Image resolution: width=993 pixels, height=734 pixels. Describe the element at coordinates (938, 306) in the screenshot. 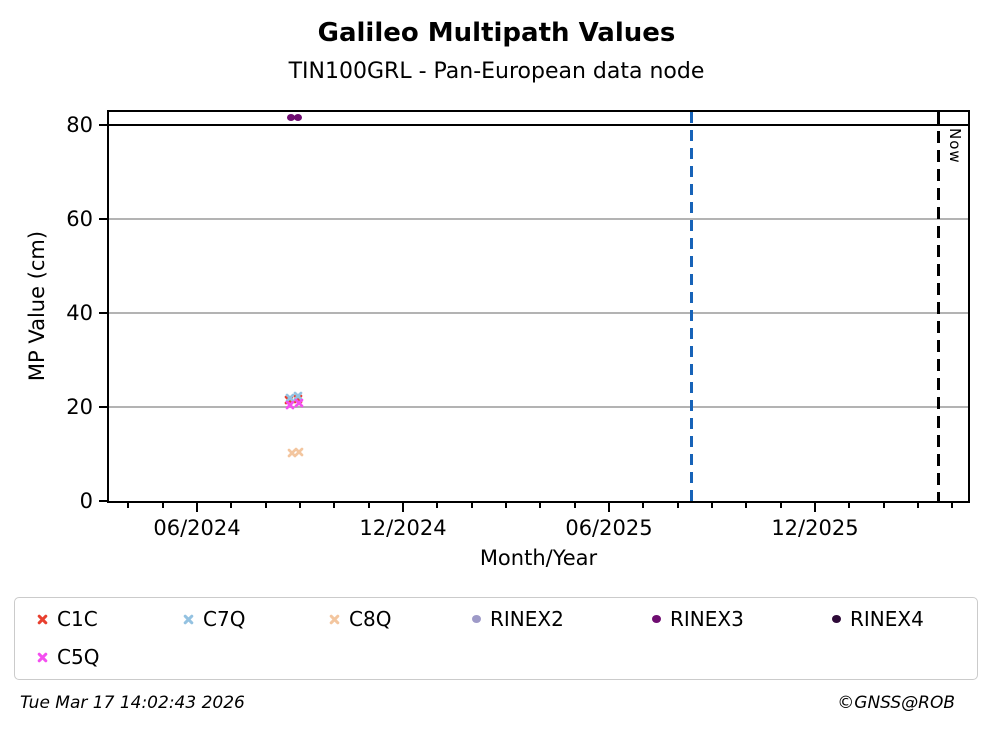

I see `now-dashed-line` at that location.